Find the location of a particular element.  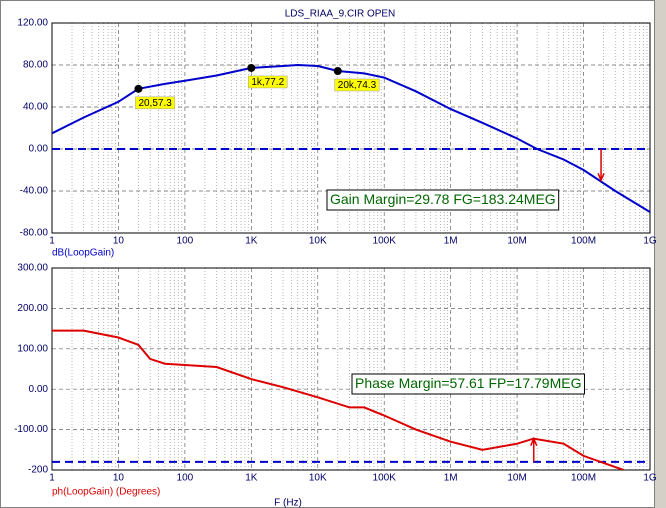

annotation: Gain Margin=29.78 FG=183.24MEG is located at coordinates (443, 199).